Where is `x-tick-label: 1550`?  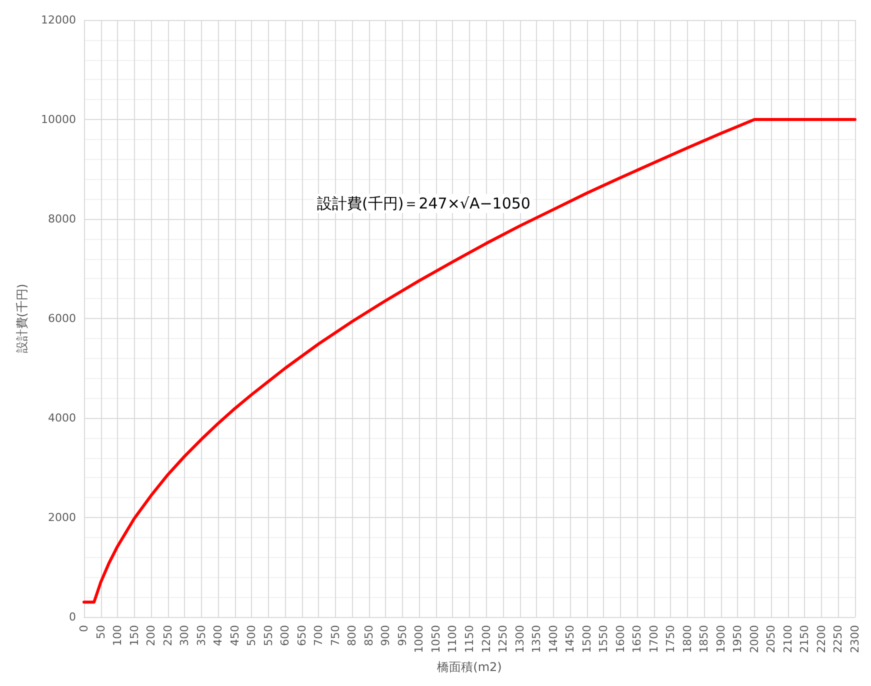
x-tick-label: 1550 is located at coordinates (603, 639).